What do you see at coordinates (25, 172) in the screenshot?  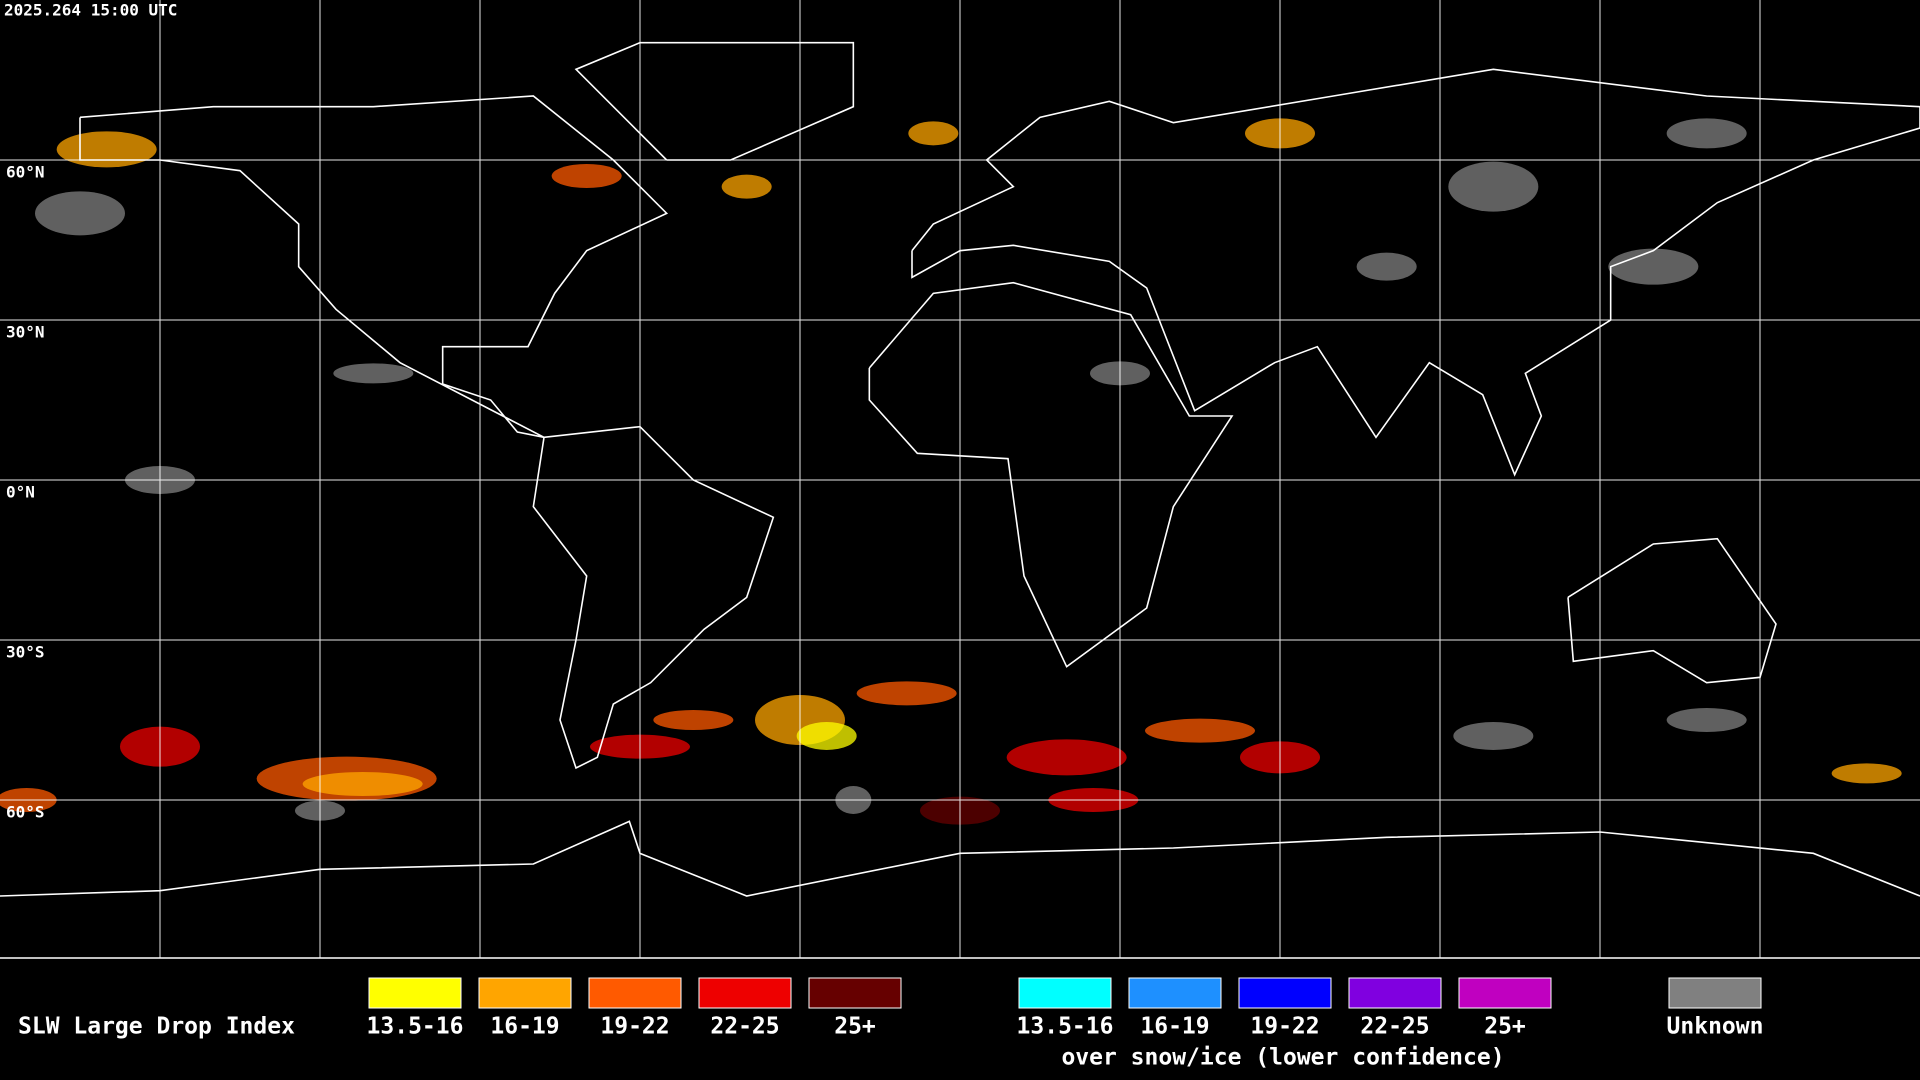 I see `lat-label: 60°N` at bounding box center [25, 172].